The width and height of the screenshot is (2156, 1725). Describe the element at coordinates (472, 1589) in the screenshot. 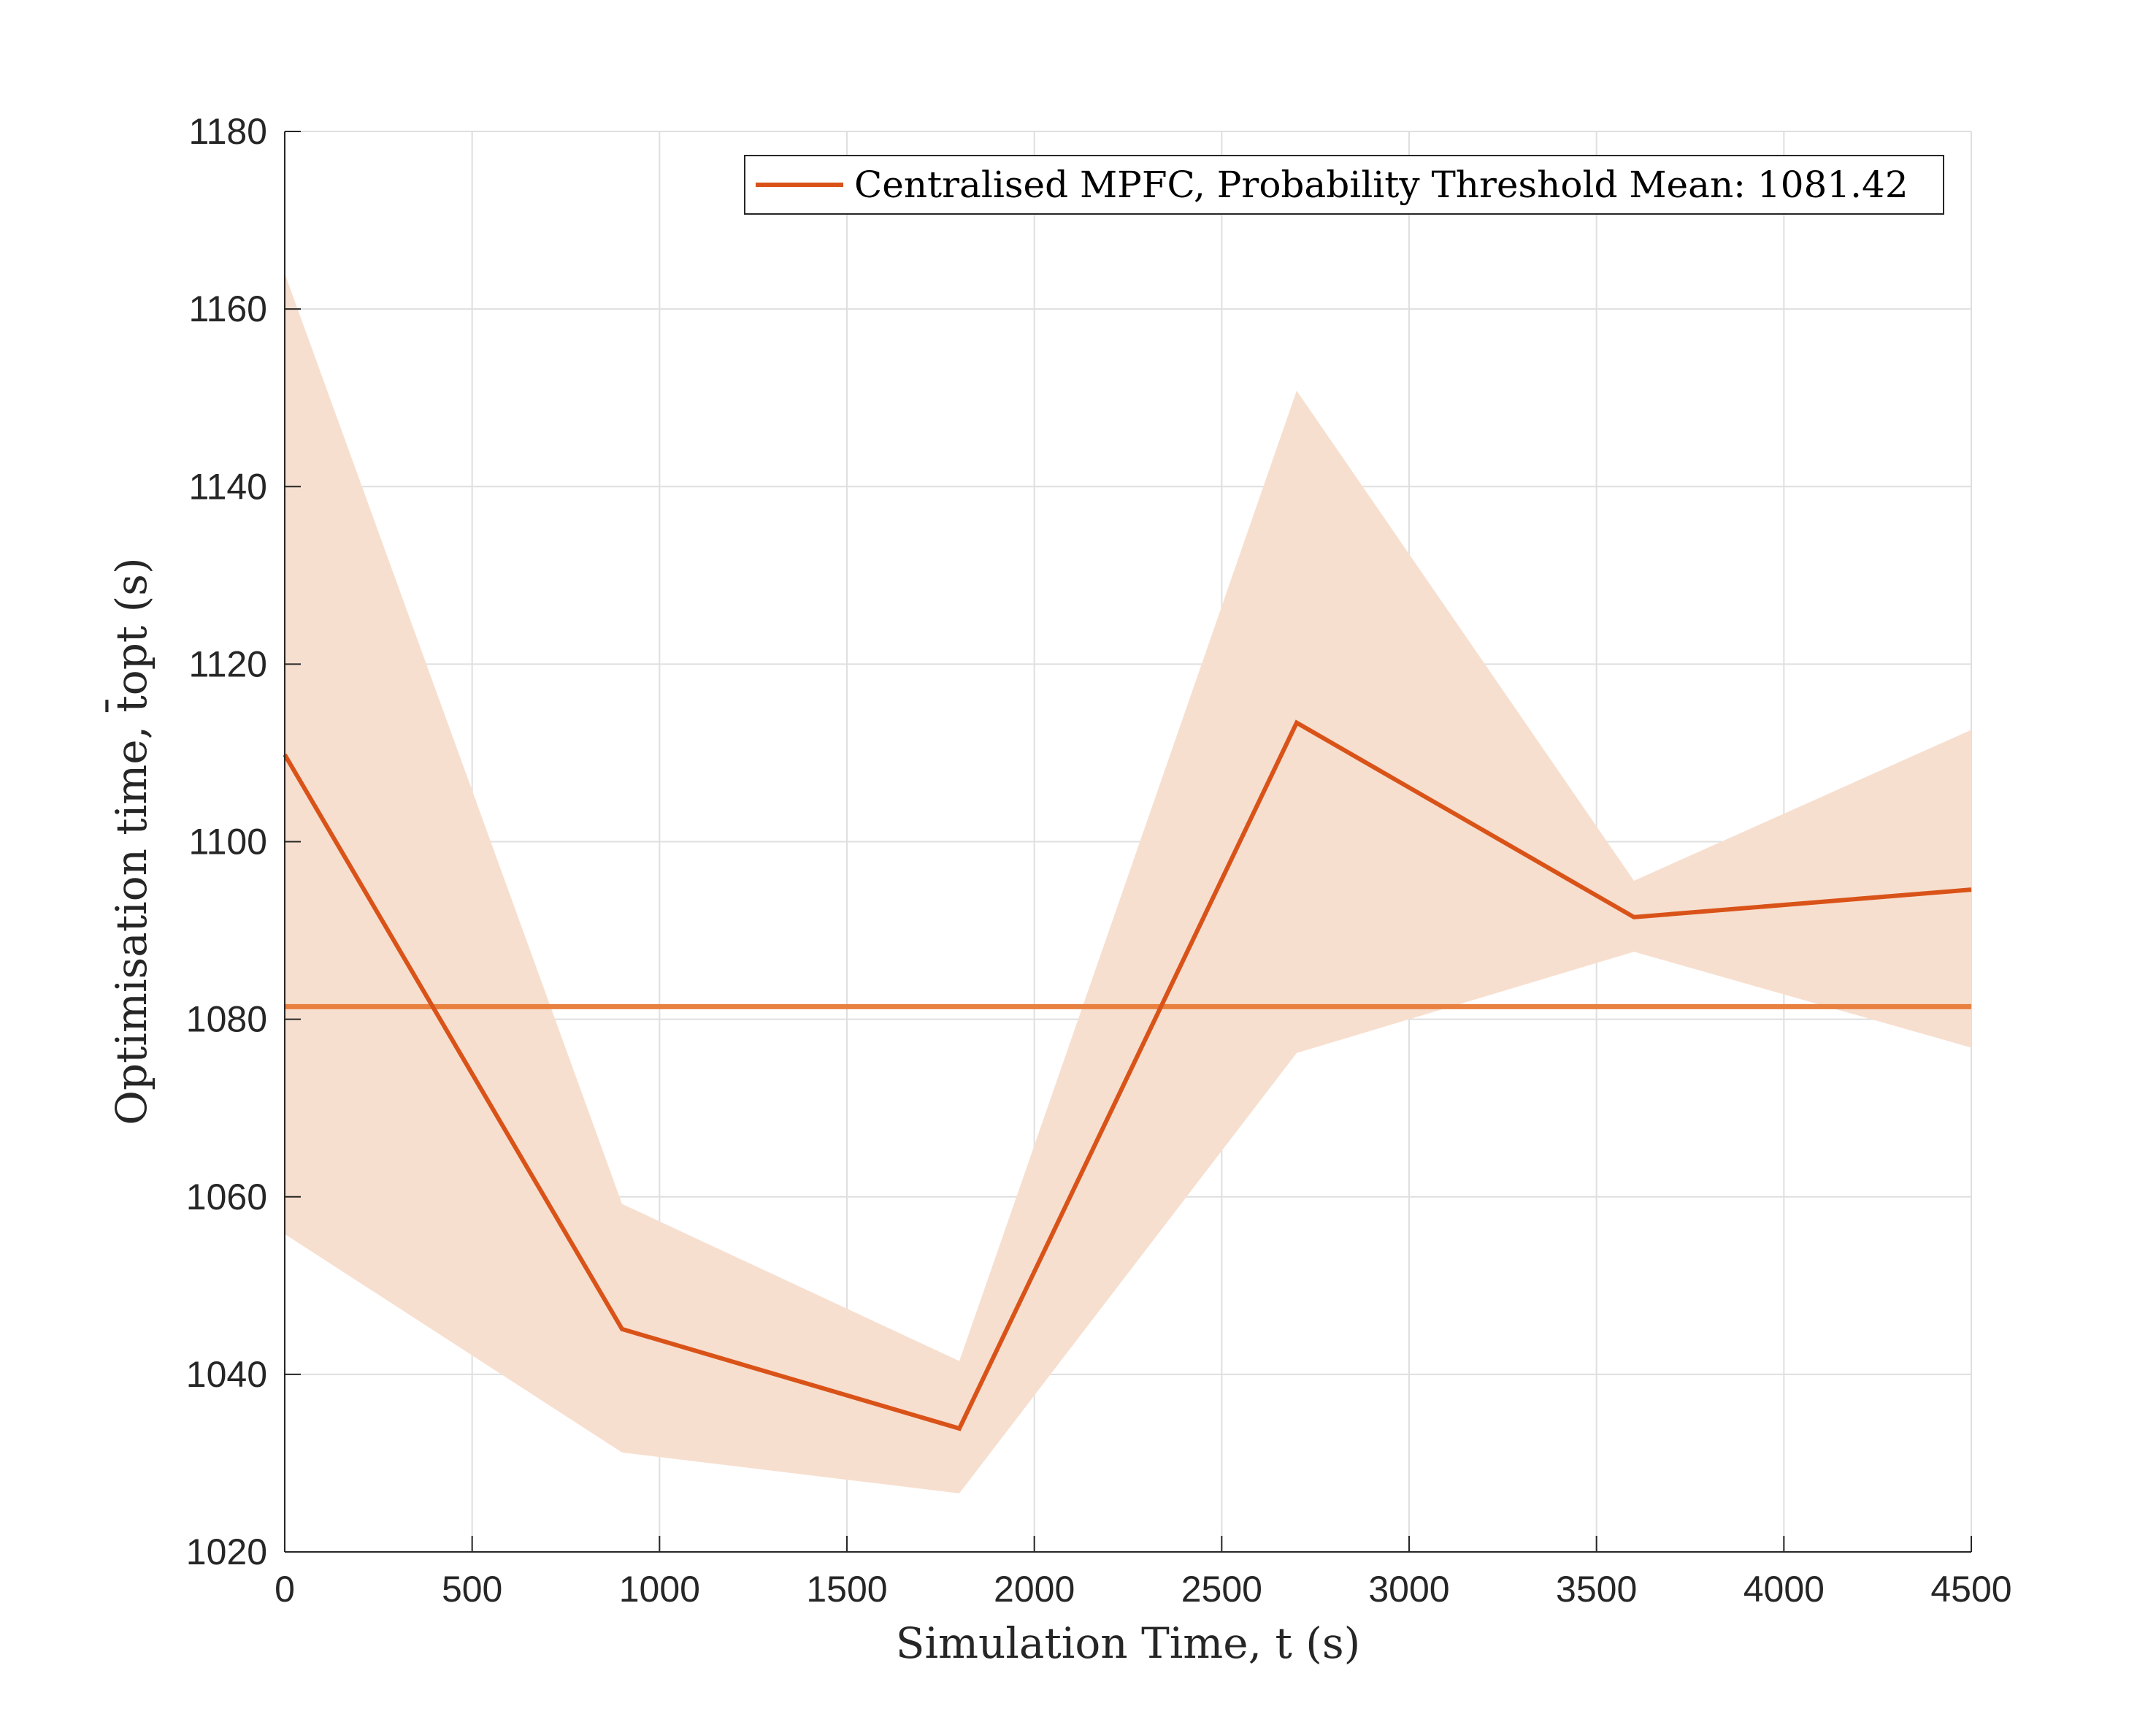

I see `x-tick-label: 500` at that location.